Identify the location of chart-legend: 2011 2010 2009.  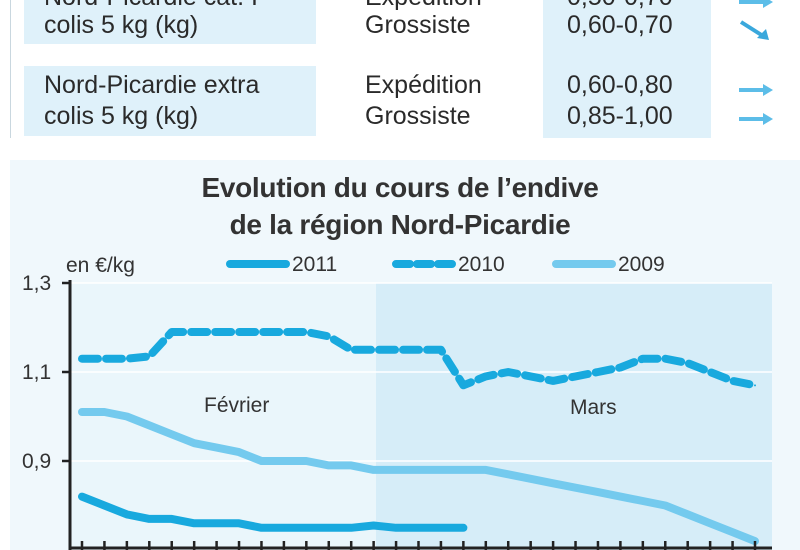
(445, 264).